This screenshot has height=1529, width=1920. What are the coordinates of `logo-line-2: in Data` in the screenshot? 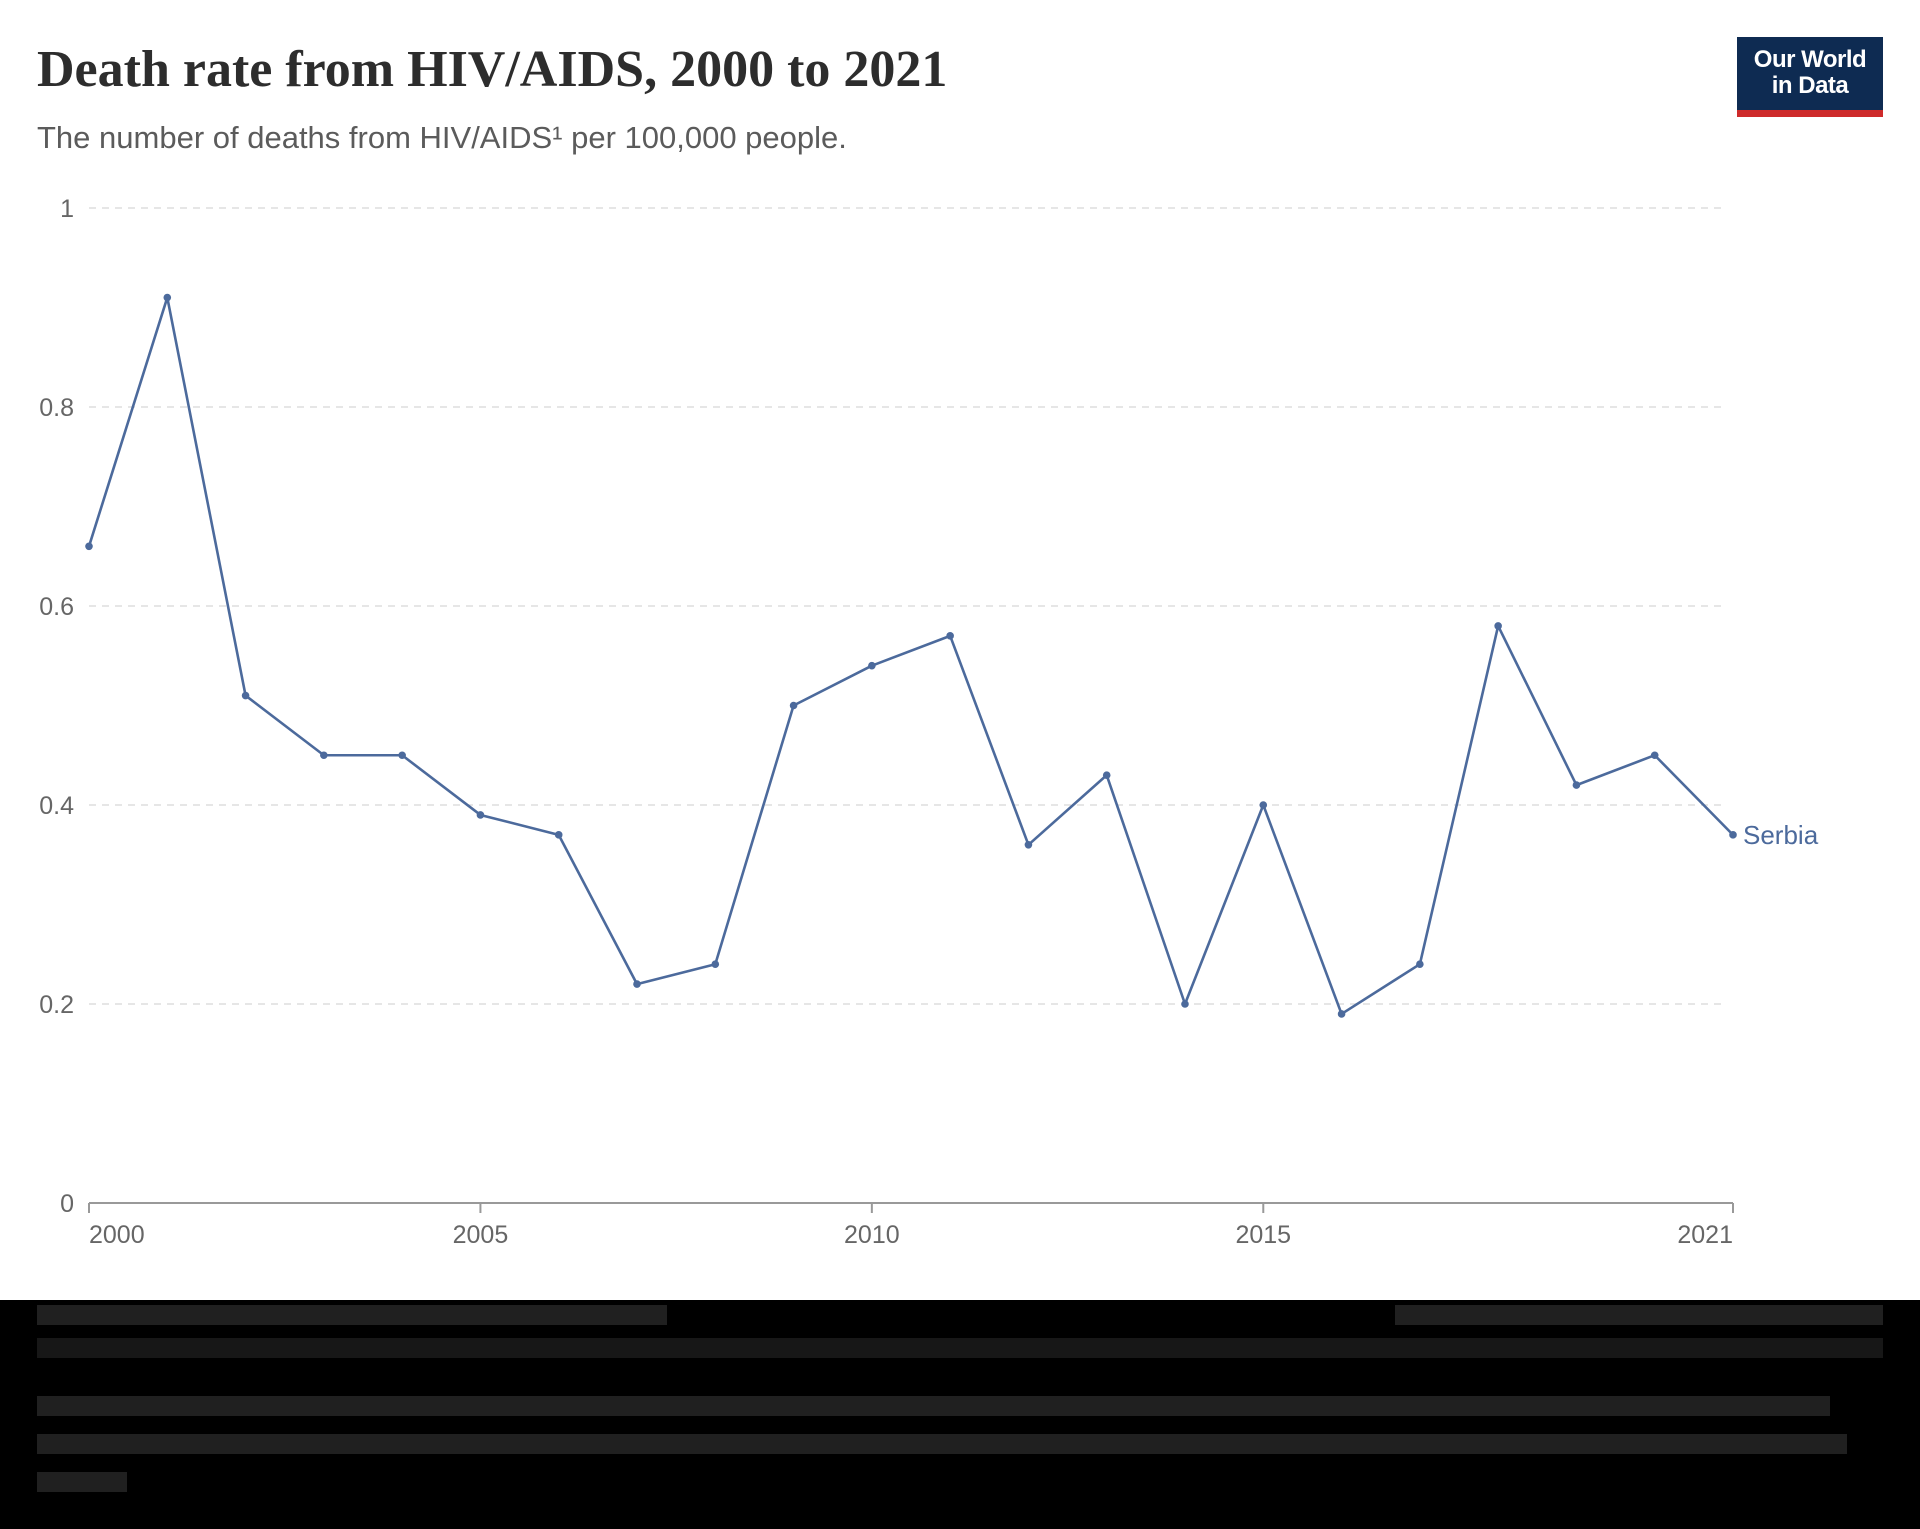 It's located at (1810, 85).